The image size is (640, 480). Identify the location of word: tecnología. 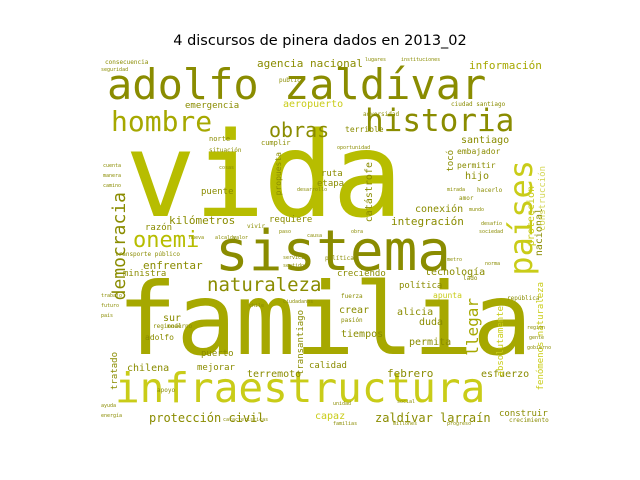
(455, 272).